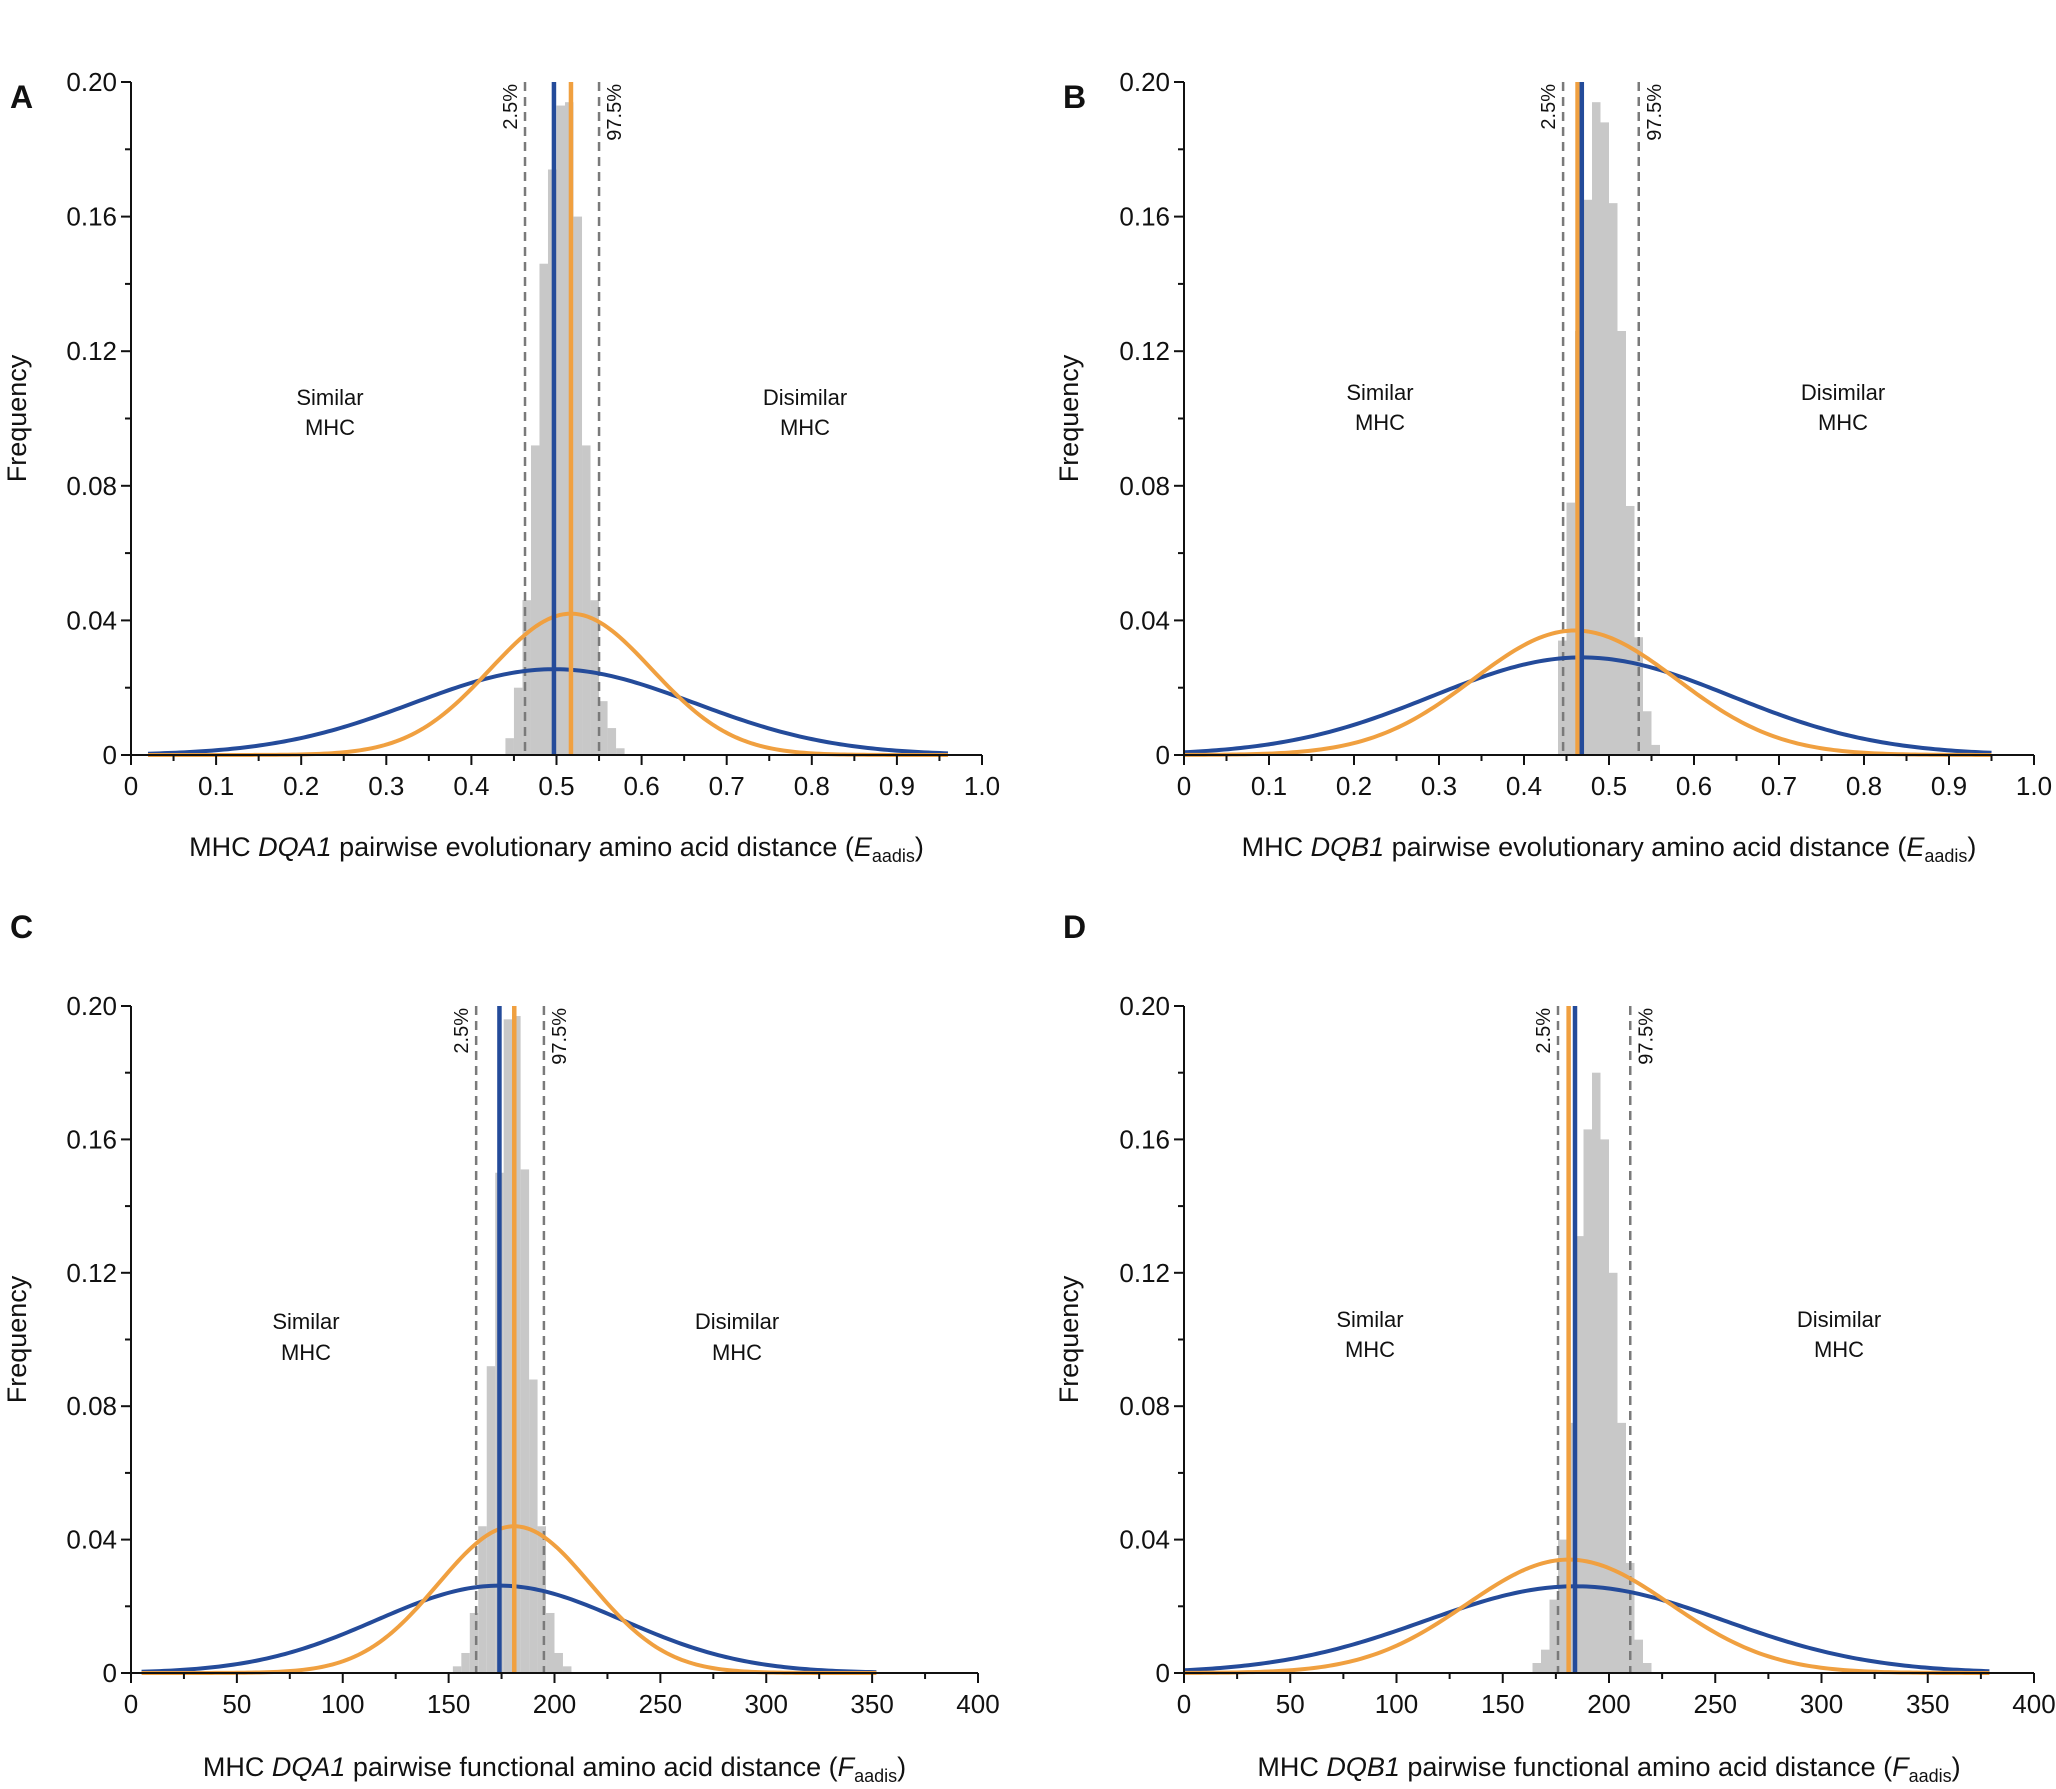  I want to click on x-axis-title-gene: DQB1, so click(1363, 1767).